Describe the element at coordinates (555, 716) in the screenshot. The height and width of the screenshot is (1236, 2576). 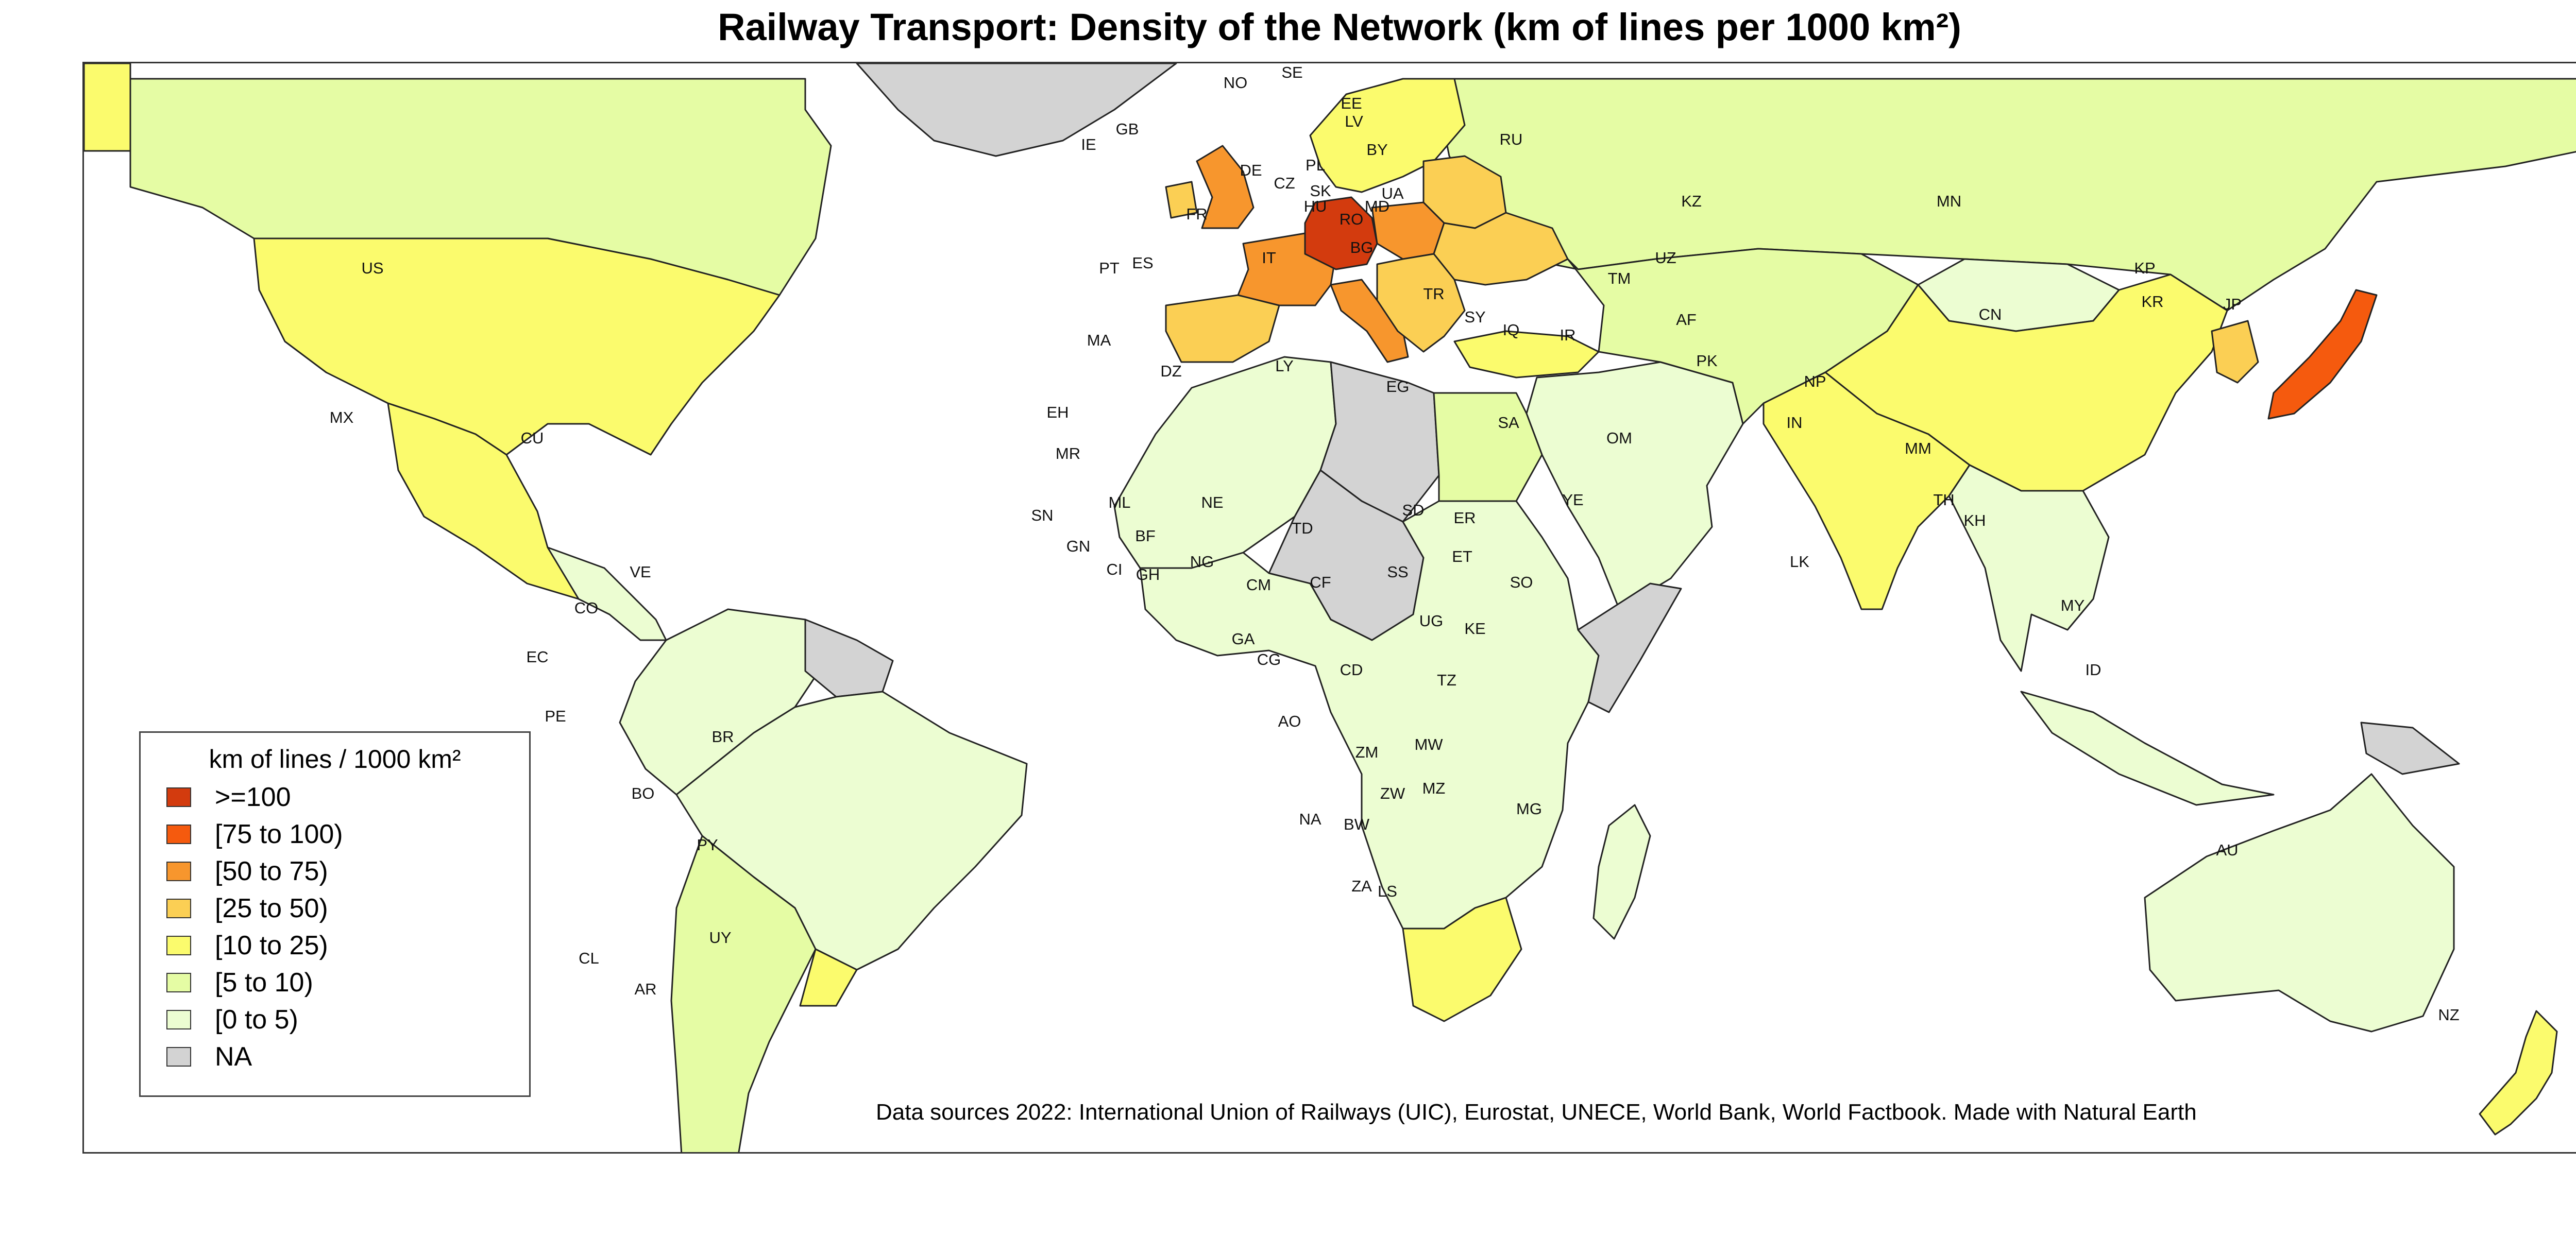
I see `country-label-pe: PE` at that location.